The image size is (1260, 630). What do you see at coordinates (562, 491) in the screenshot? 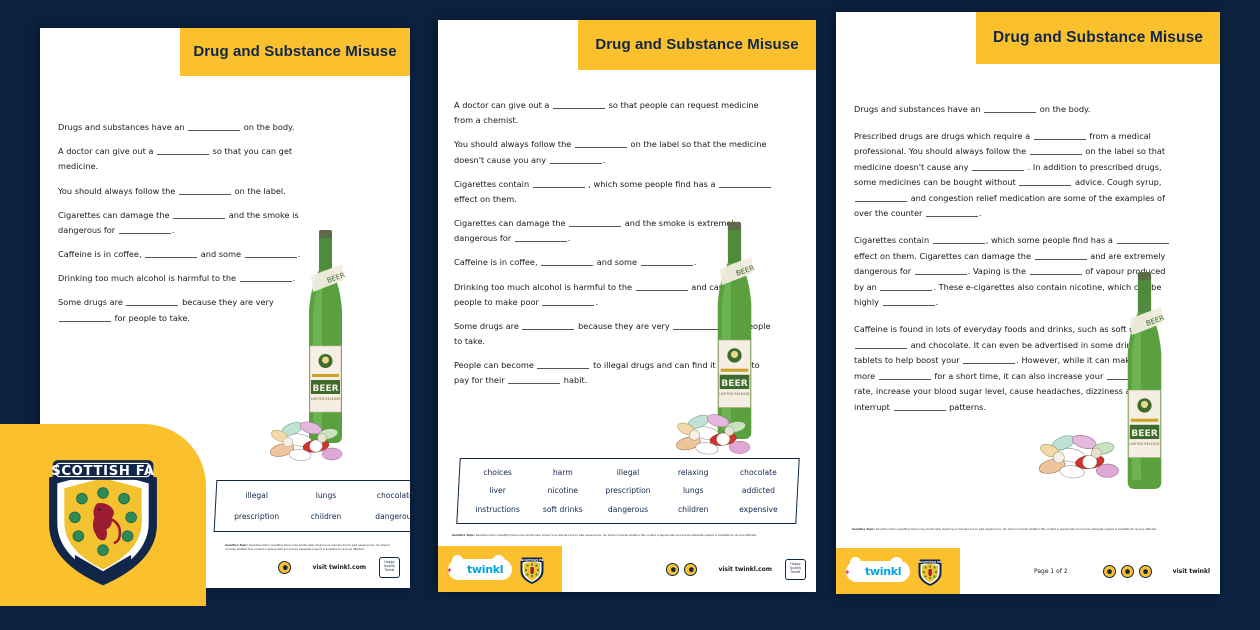
I see `word-bank-word: nicotine` at bounding box center [562, 491].